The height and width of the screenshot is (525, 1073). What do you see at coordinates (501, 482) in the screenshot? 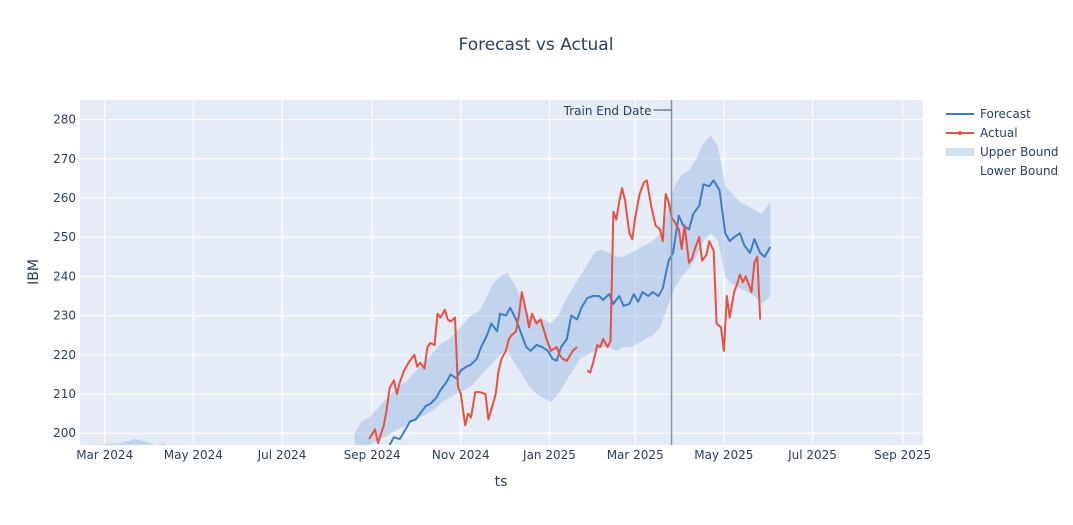
I see `x-axis-title: ts` at bounding box center [501, 482].